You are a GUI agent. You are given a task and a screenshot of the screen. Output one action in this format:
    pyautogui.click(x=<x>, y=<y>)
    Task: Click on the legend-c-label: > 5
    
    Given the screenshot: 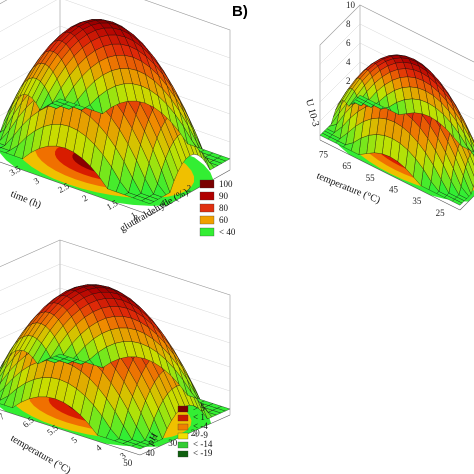 What is the action you would take?
    pyautogui.click(x=199, y=408)
    